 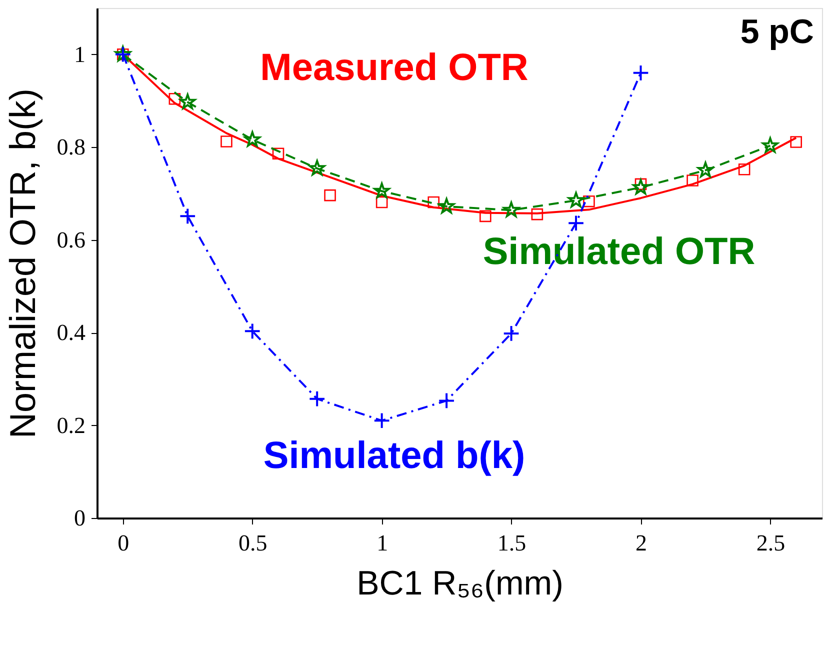 I want to click on x-tick-label: 2, so click(x=641, y=543).